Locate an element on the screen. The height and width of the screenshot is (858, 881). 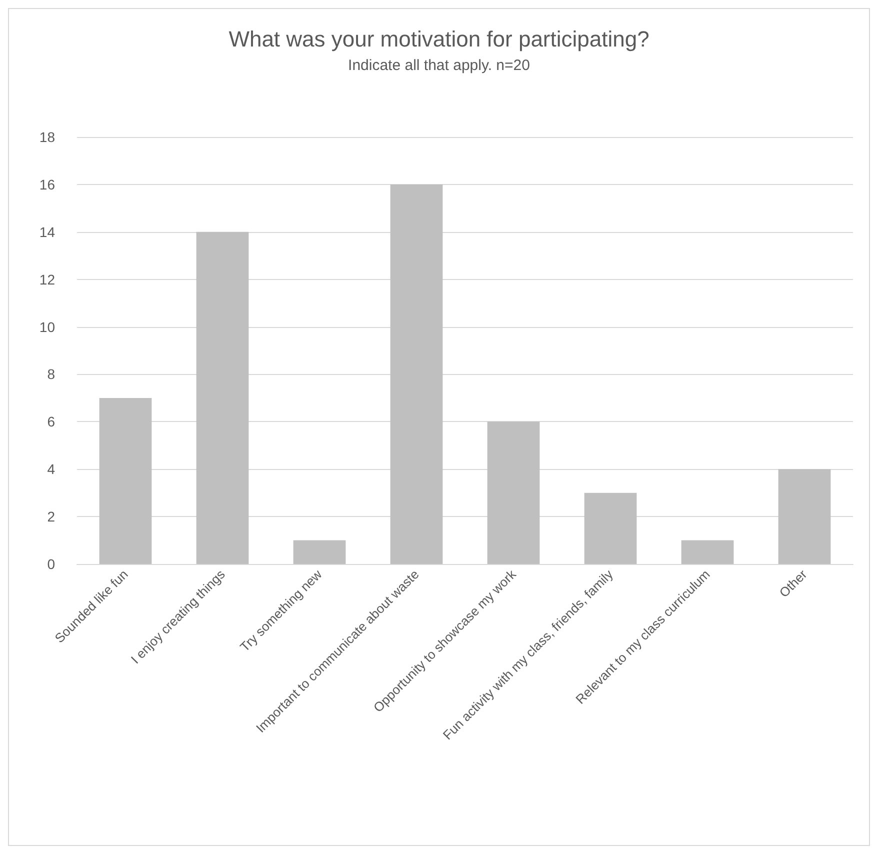
y-tick-label: 14 is located at coordinates (47, 232).